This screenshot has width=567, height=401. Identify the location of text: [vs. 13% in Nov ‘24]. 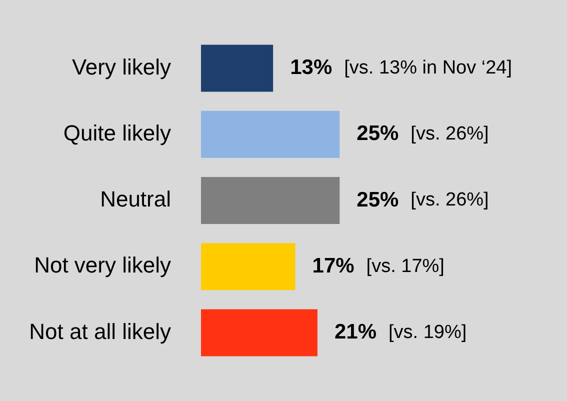
(428, 67).